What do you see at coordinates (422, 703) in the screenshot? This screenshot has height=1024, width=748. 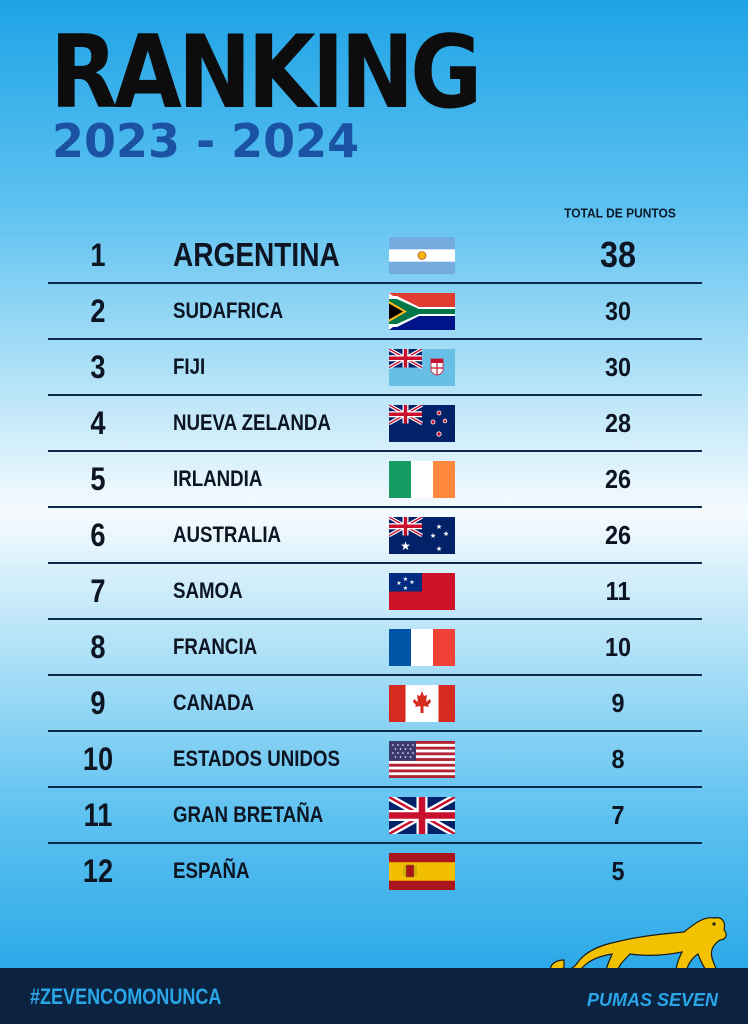 I see `canada-flag-icon` at bounding box center [422, 703].